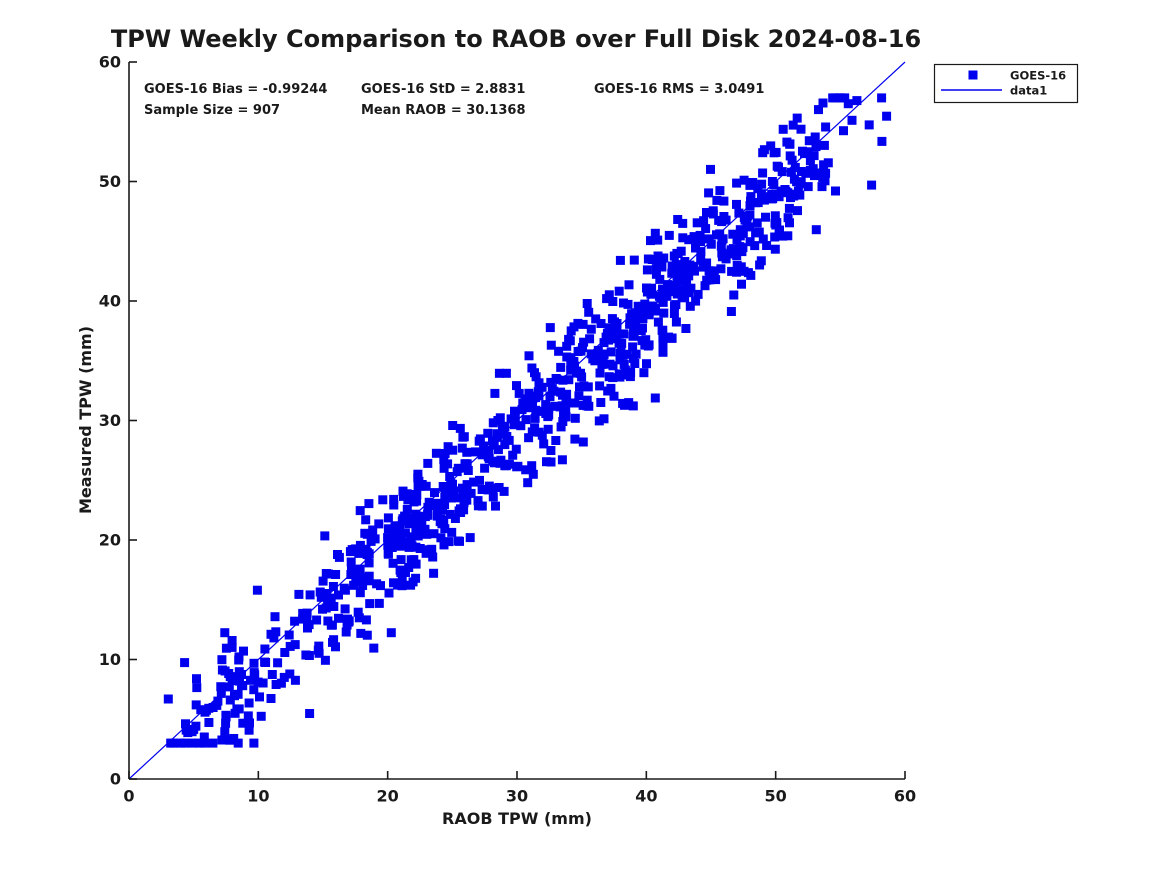 The image size is (1167, 875). Describe the element at coordinates (973, 75) in the screenshot. I see `legend-marker-square-icon` at that location.